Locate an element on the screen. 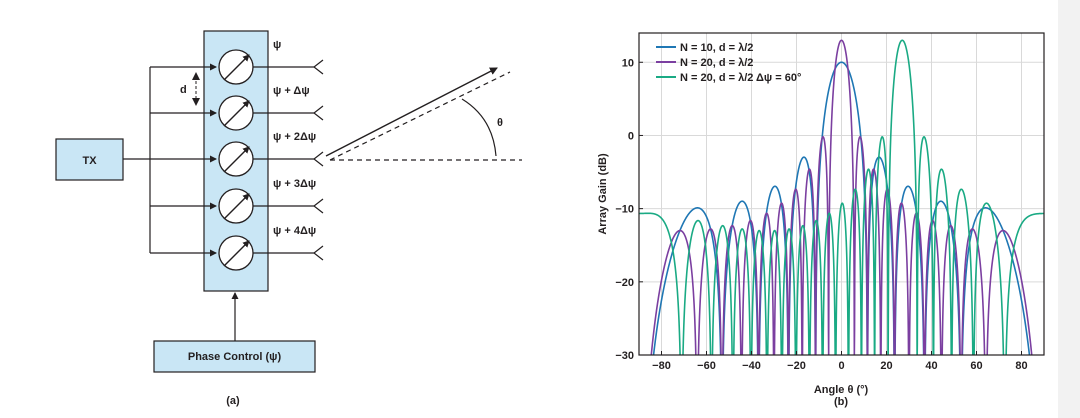  y-tick-label: −20 is located at coordinates (624, 283).